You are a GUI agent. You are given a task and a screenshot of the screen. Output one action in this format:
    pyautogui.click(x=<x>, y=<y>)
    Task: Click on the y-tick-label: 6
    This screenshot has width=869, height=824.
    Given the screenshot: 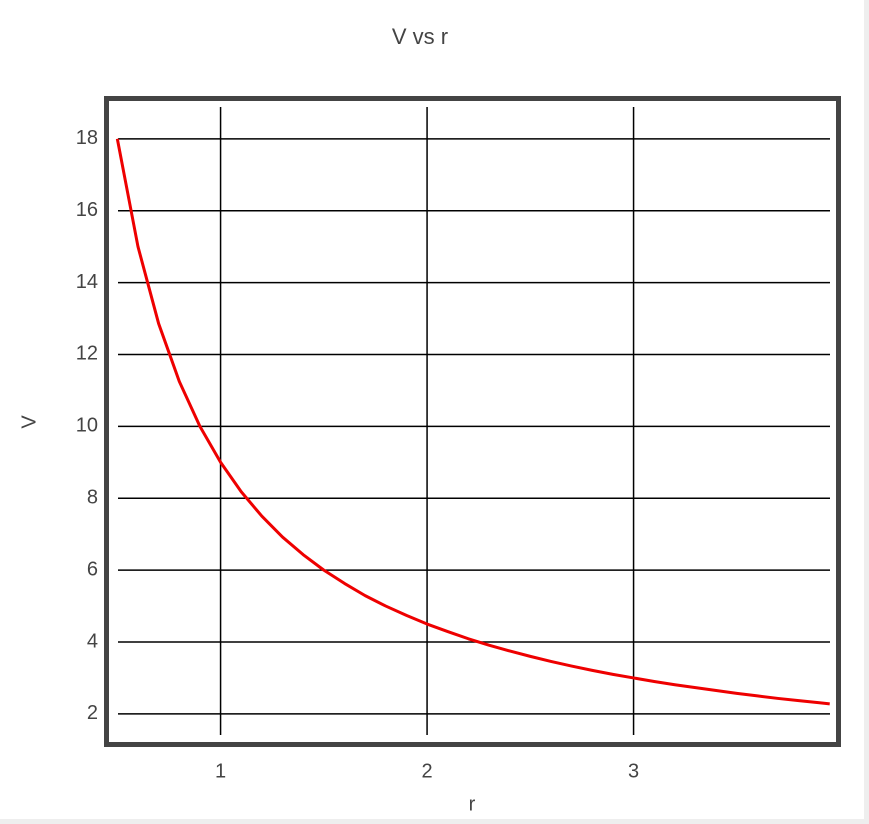 What is the action you would take?
    pyautogui.click(x=92, y=569)
    